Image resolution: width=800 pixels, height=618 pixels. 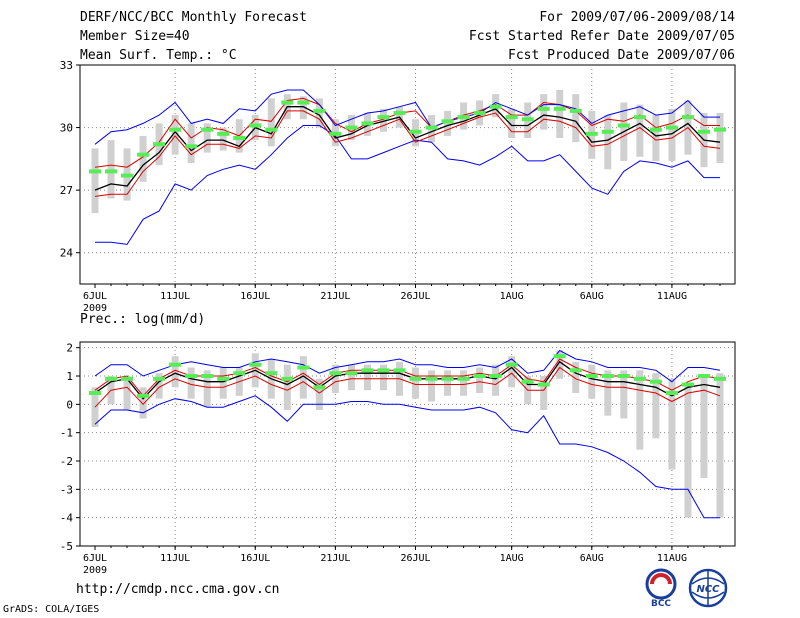 What do you see at coordinates (67, 253) in the screenshot?
I see `y-tick-label: 24` at bounding box center [67, 253].